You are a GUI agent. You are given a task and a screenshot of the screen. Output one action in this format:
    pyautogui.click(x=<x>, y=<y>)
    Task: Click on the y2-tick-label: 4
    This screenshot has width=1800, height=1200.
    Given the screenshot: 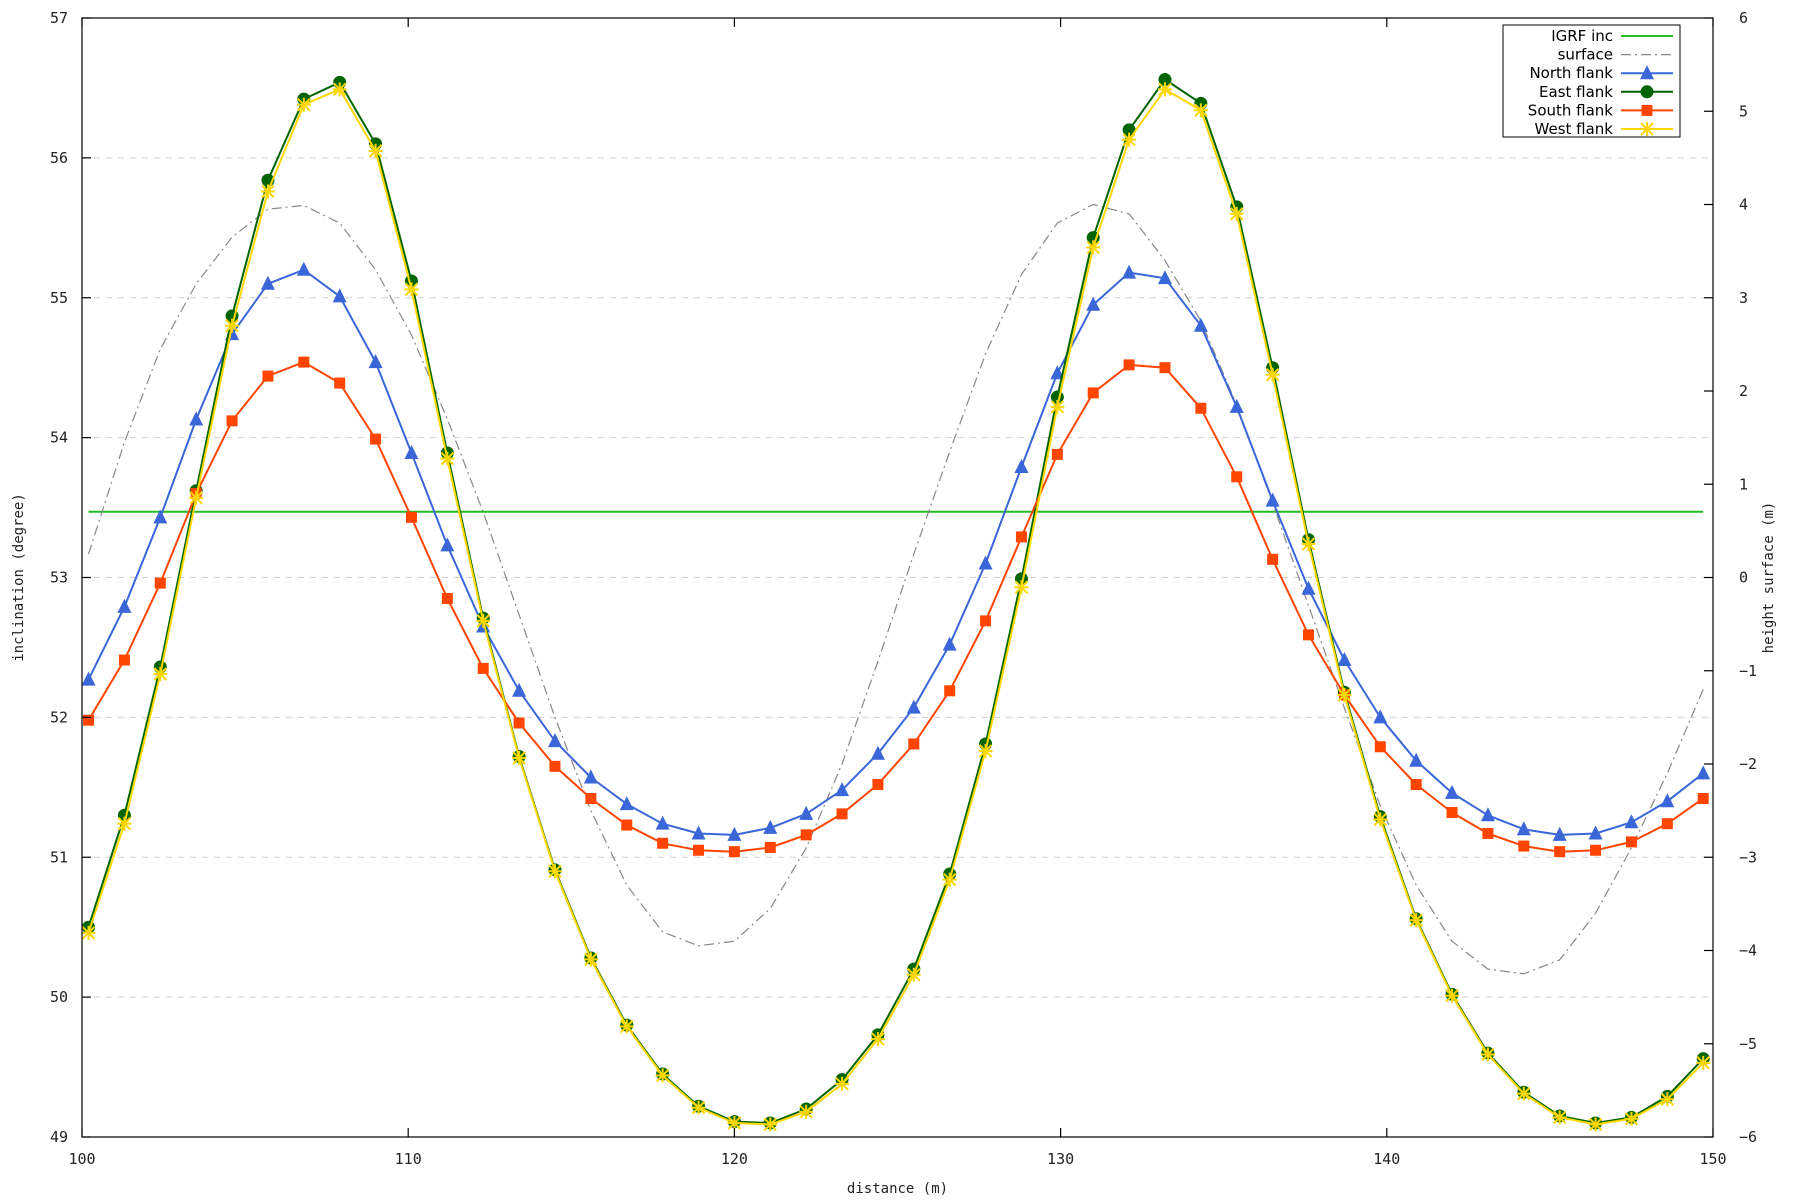 What is the action you would take?
    pyautogui.click(x=1743, y=205)
    